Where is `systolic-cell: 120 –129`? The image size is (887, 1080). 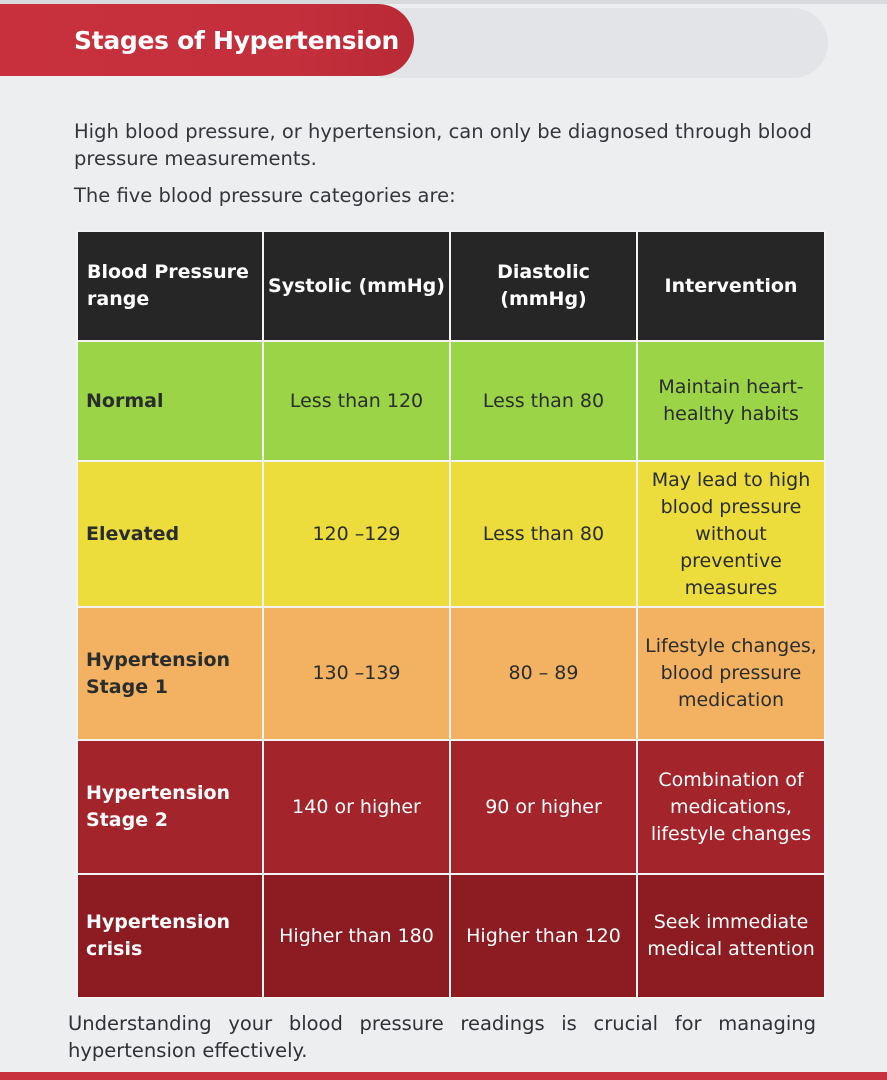
systolic-cell: 120 –129 is located at coordinates (356, 534).